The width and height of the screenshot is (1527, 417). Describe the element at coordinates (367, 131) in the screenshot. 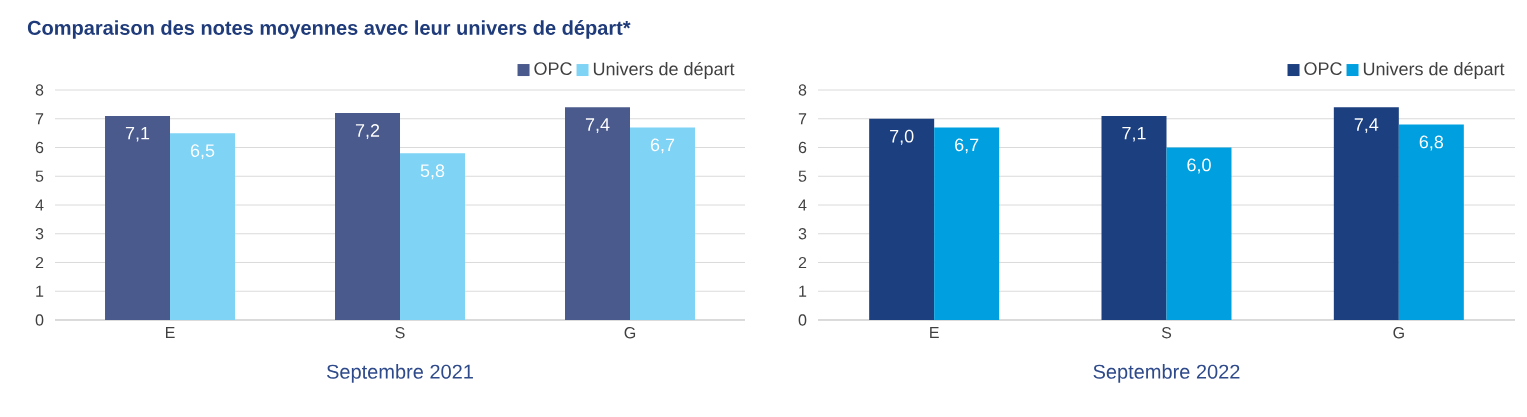

I see `data-label: 7,2` at that location.